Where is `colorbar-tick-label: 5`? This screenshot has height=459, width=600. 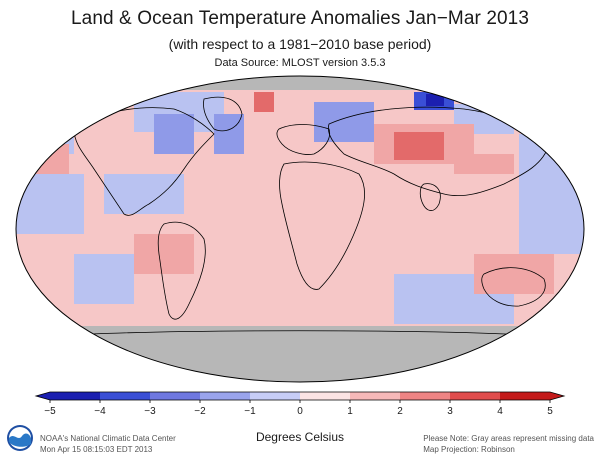
colorbar-tick-label: 5 is located at coordinates (550, 411).